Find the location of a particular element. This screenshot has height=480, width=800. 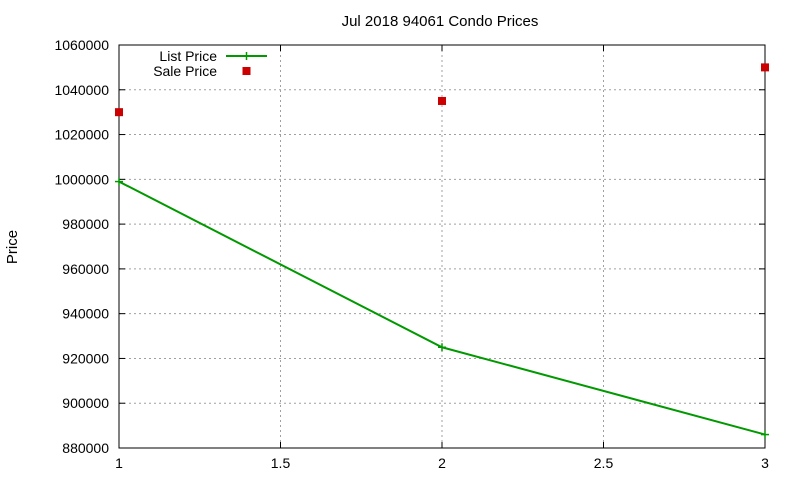

x-tick-label: 1 is located at coordinates (119, 463).